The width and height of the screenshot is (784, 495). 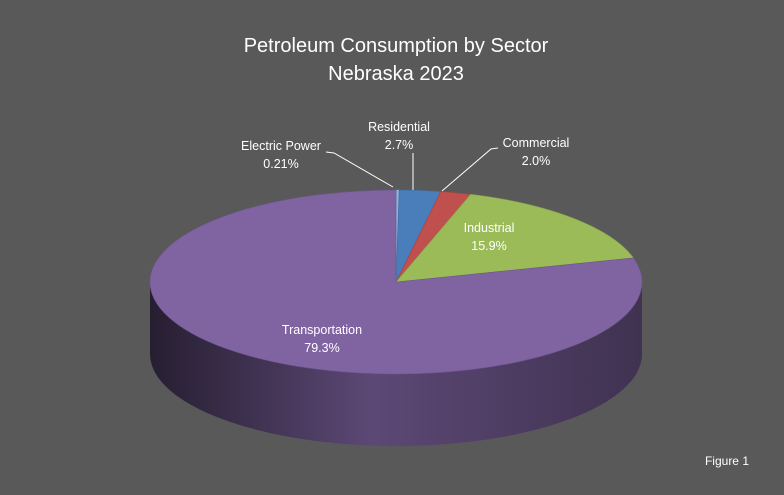 What do you see at coordinates (470, 169) in the screenshot?
I see `leader-line-commercial` at bounding box center [470, 169].